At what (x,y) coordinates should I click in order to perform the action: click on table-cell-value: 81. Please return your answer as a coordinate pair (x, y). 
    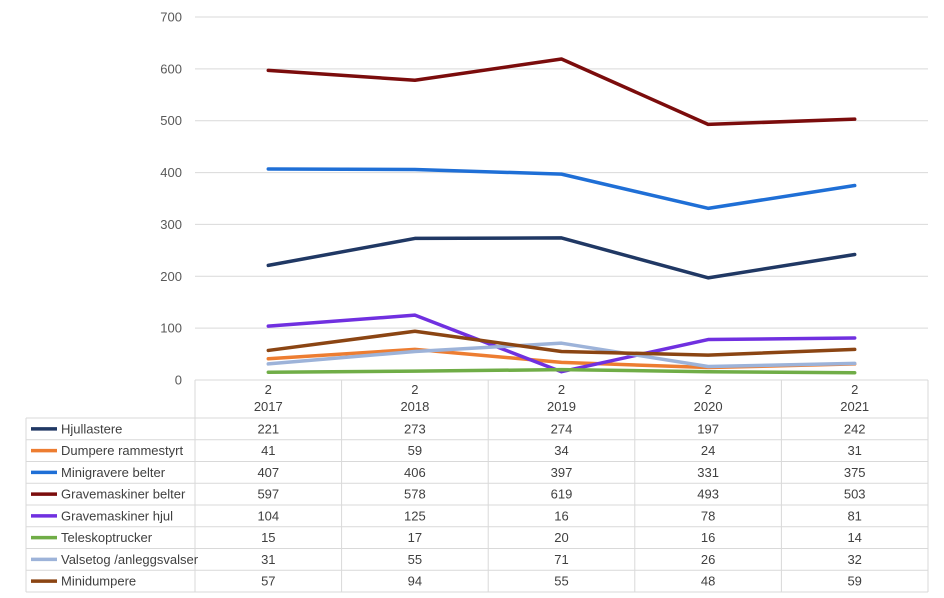
    Looking at the image, I should click on (854, 515).